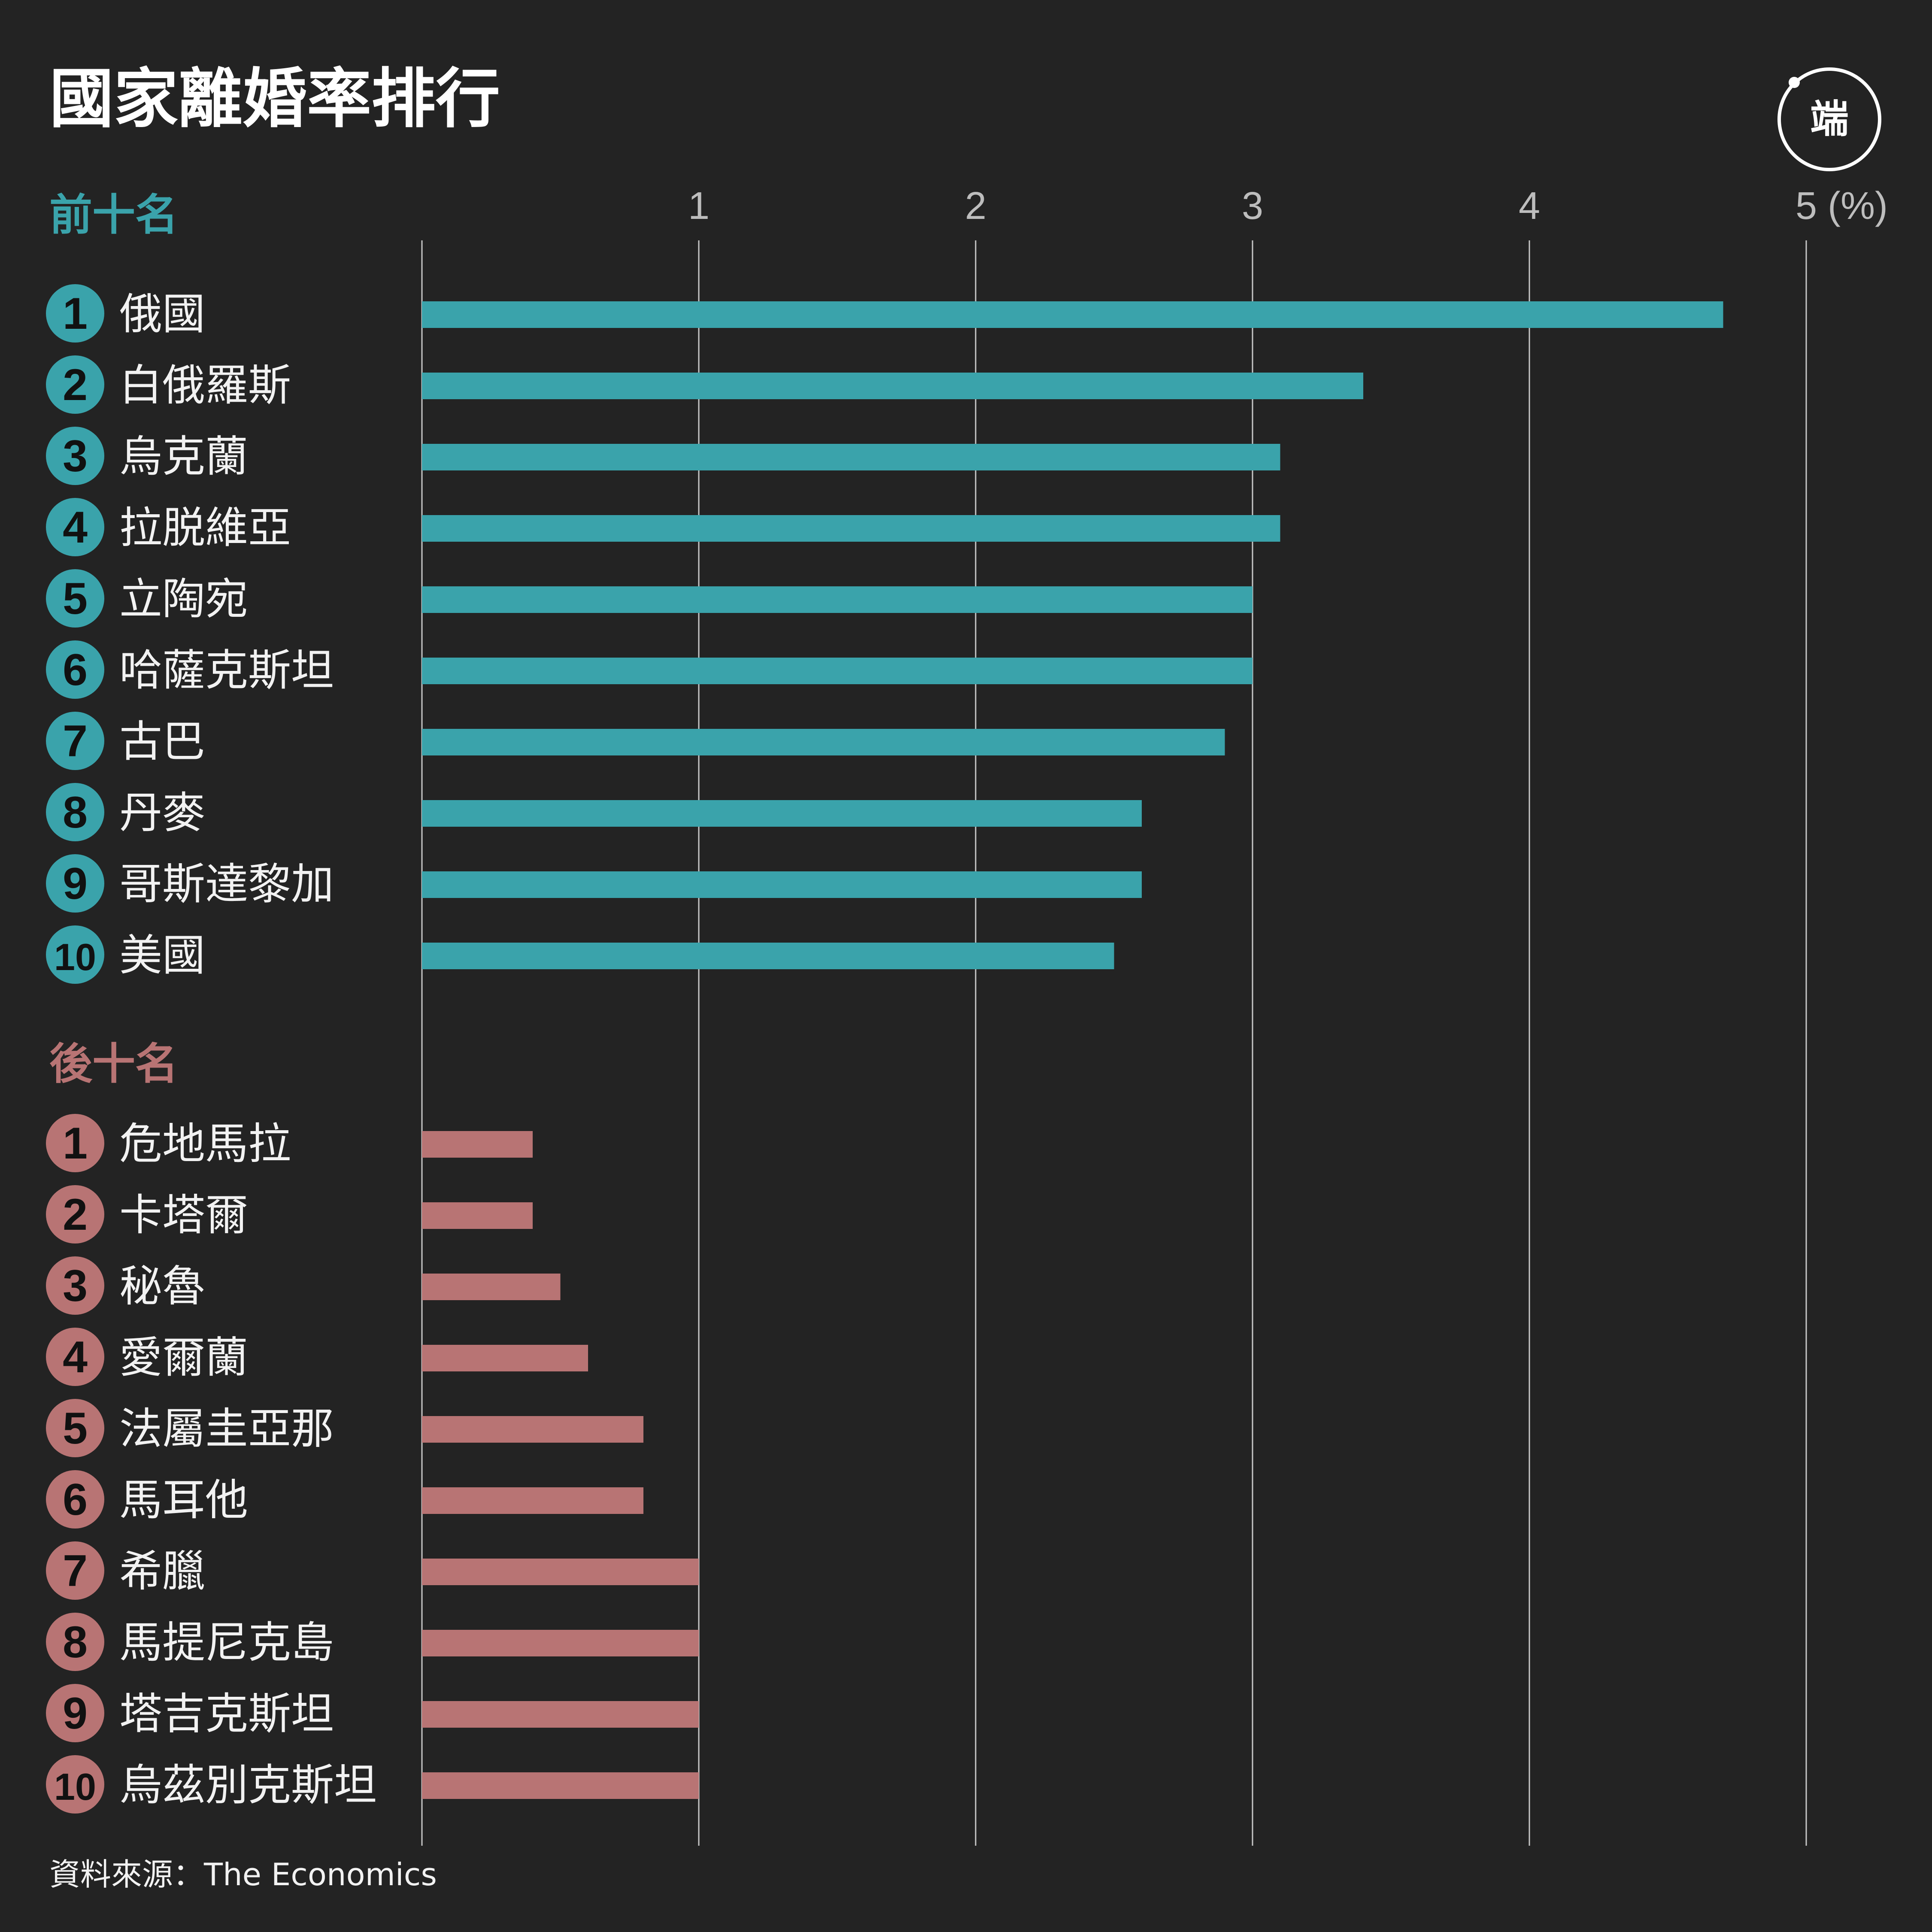 The height and width of the screenshot is (1932, 1932). What do you see at coordinates (183, 456) in the screenshot?
I see `category-label: 烏克蘭` at bounding box center [183, 456].